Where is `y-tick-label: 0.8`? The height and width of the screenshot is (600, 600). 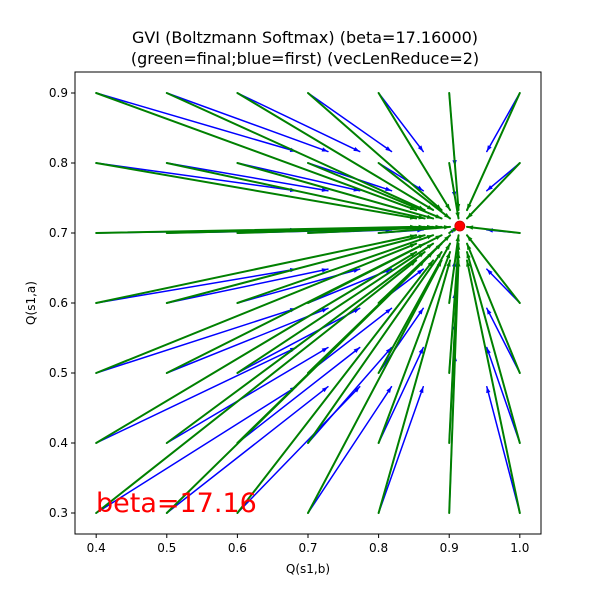 y-tick-label: 0.8 is located at coordinates (58, 163).